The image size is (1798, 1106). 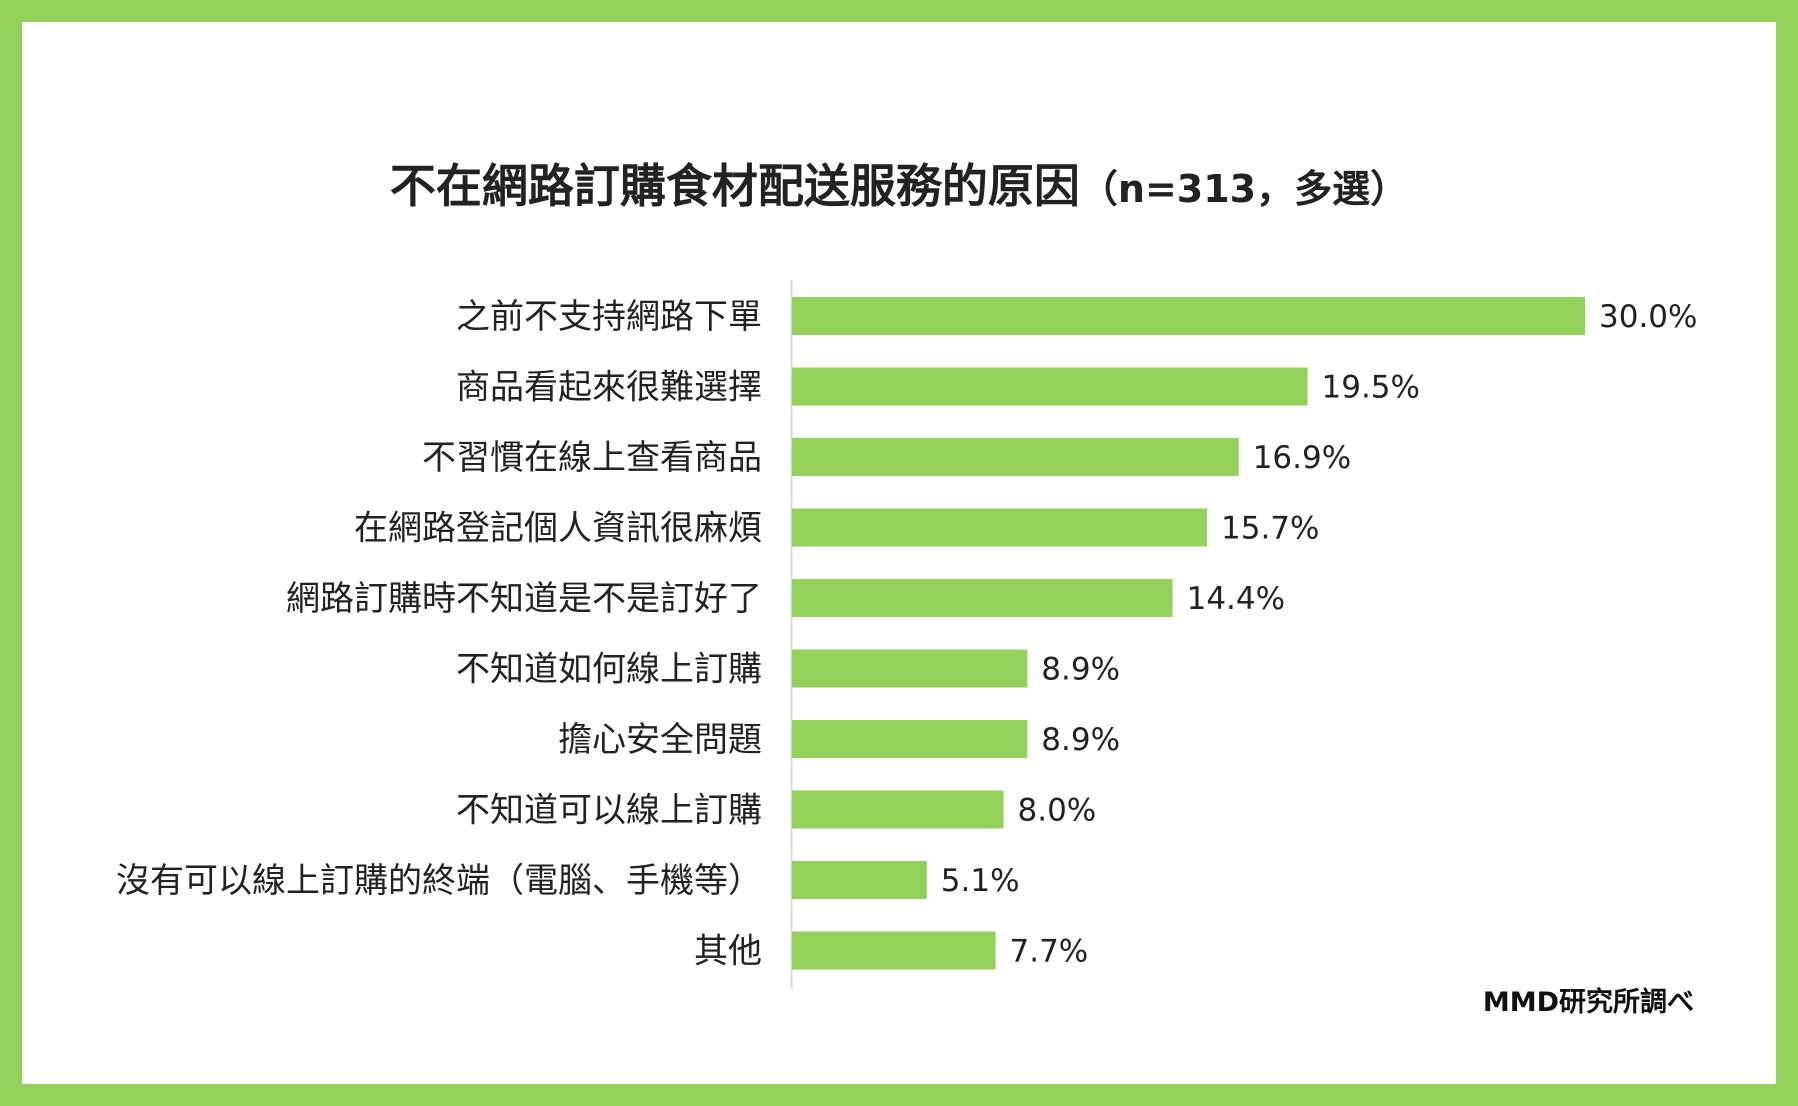 What do you see at coordinates (609, 317) in the screenshot?
I see `category-label: 之前不支持網路下單` at bounding box center [609, 317].